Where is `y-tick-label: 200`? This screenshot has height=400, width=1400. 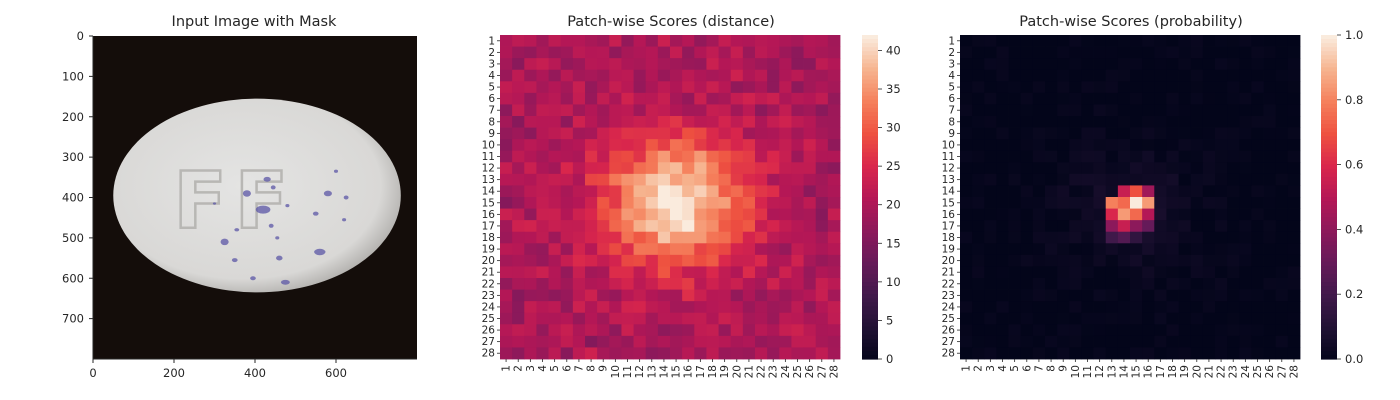
y-tick-label: 200 is located at coordinates (73, 117).